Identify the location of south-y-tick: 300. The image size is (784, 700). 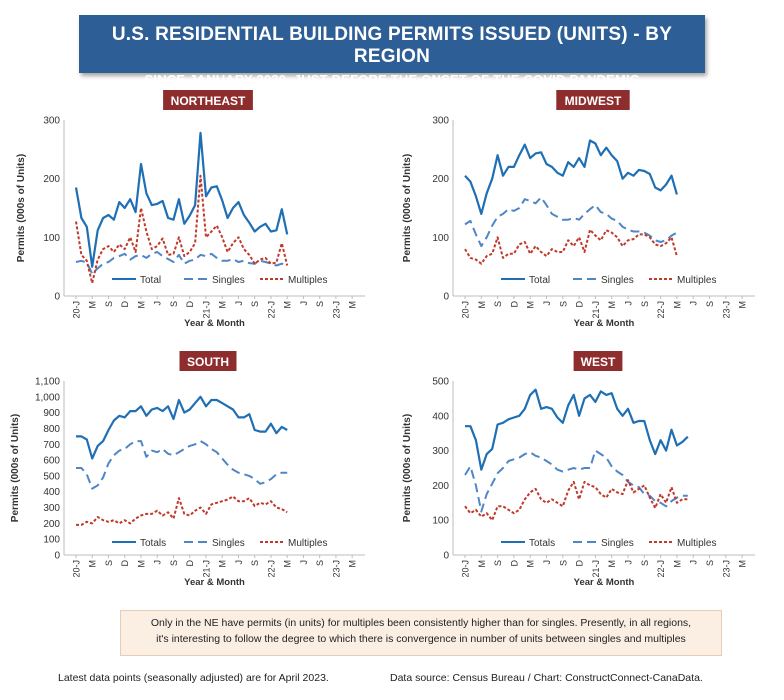
(51, 508).